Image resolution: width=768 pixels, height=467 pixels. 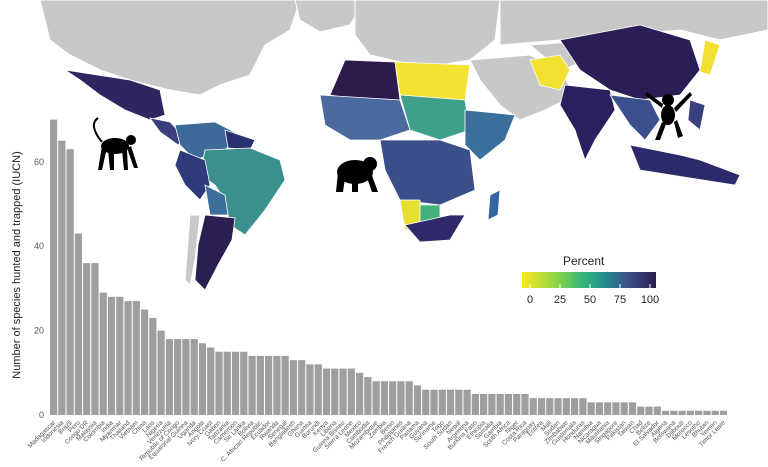 What do you see at coordinates (330, 16) in the screenshot?
I see `map-greenland` at bounding box center [330, 16].